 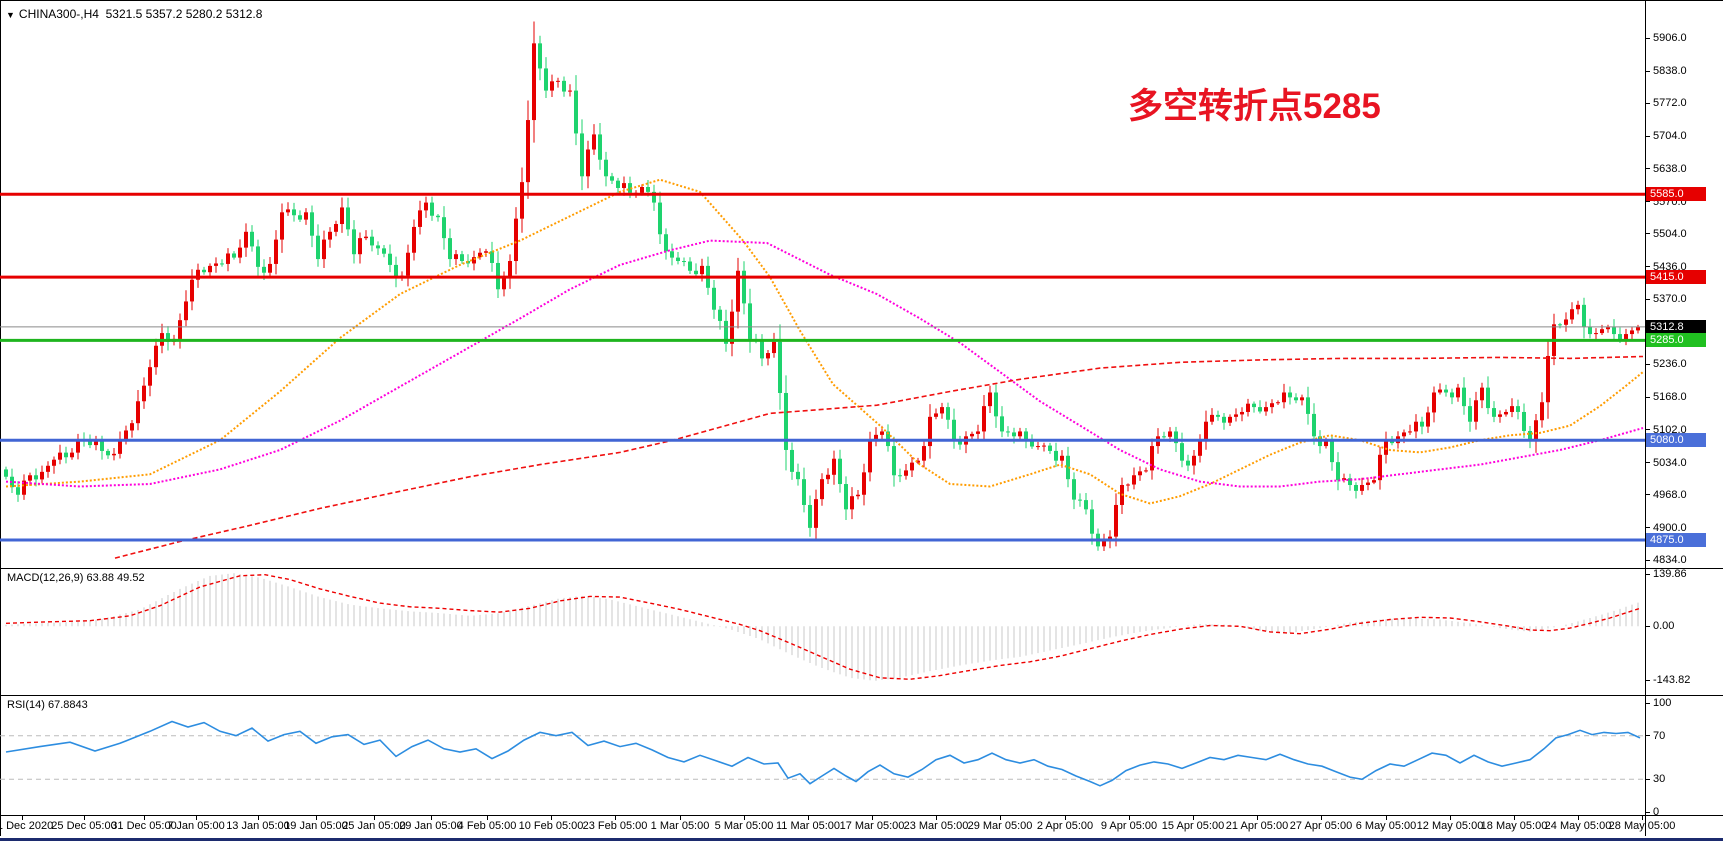 What do you see at coordinates (1670, 494) in the screenshot?
I see `price-axis-label: 4968.0` at bounding box center [1670, 494].